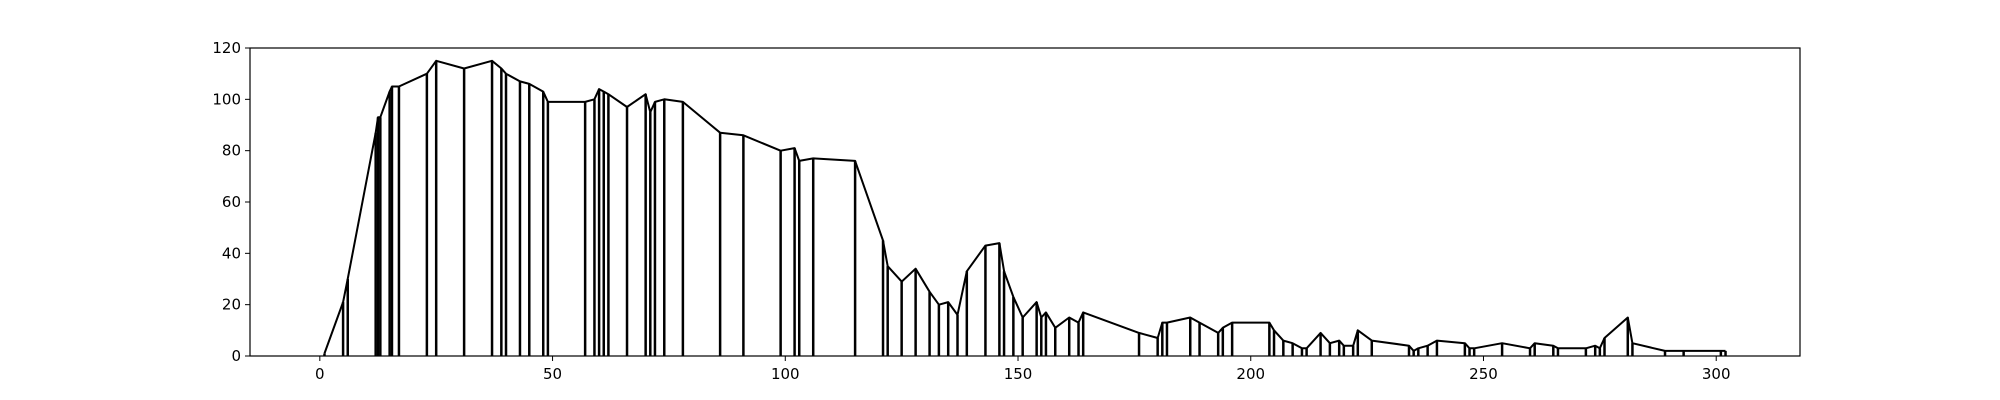 Image resolution: width=2000 pixels, height=400 pixels. What do you see at coordinates (1716, 374) in the screenshot?
I see `x-tick-label: 300` at bounding box center [1716, 374].